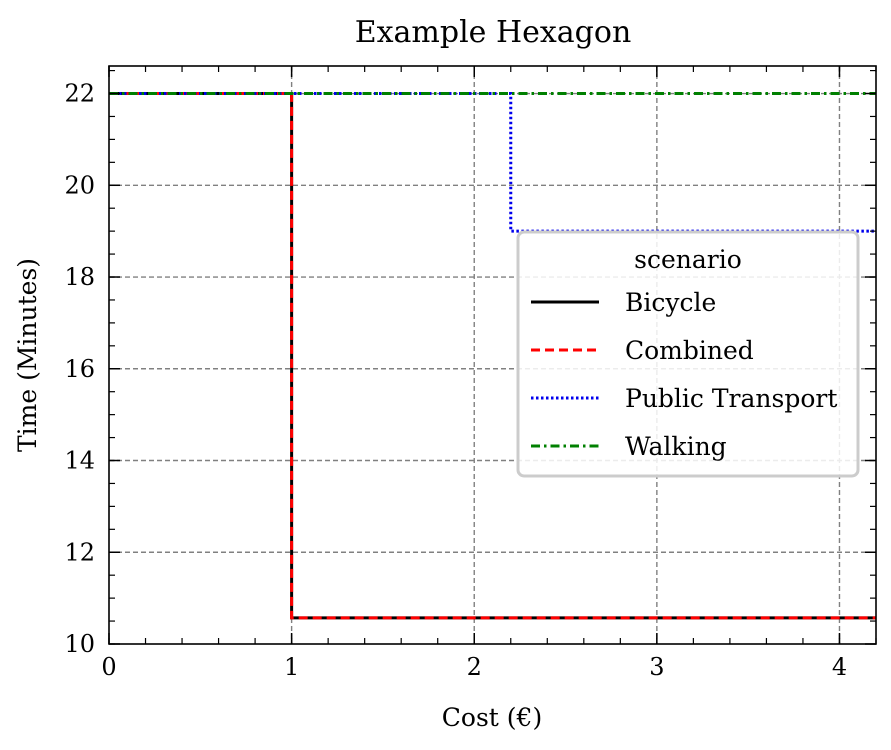 Image resolution: width=891 pixels, height=750 pixels. Describe the element at coordinates (79, 185) in the screenshot. I see `y-tick-label: 20` at that location.